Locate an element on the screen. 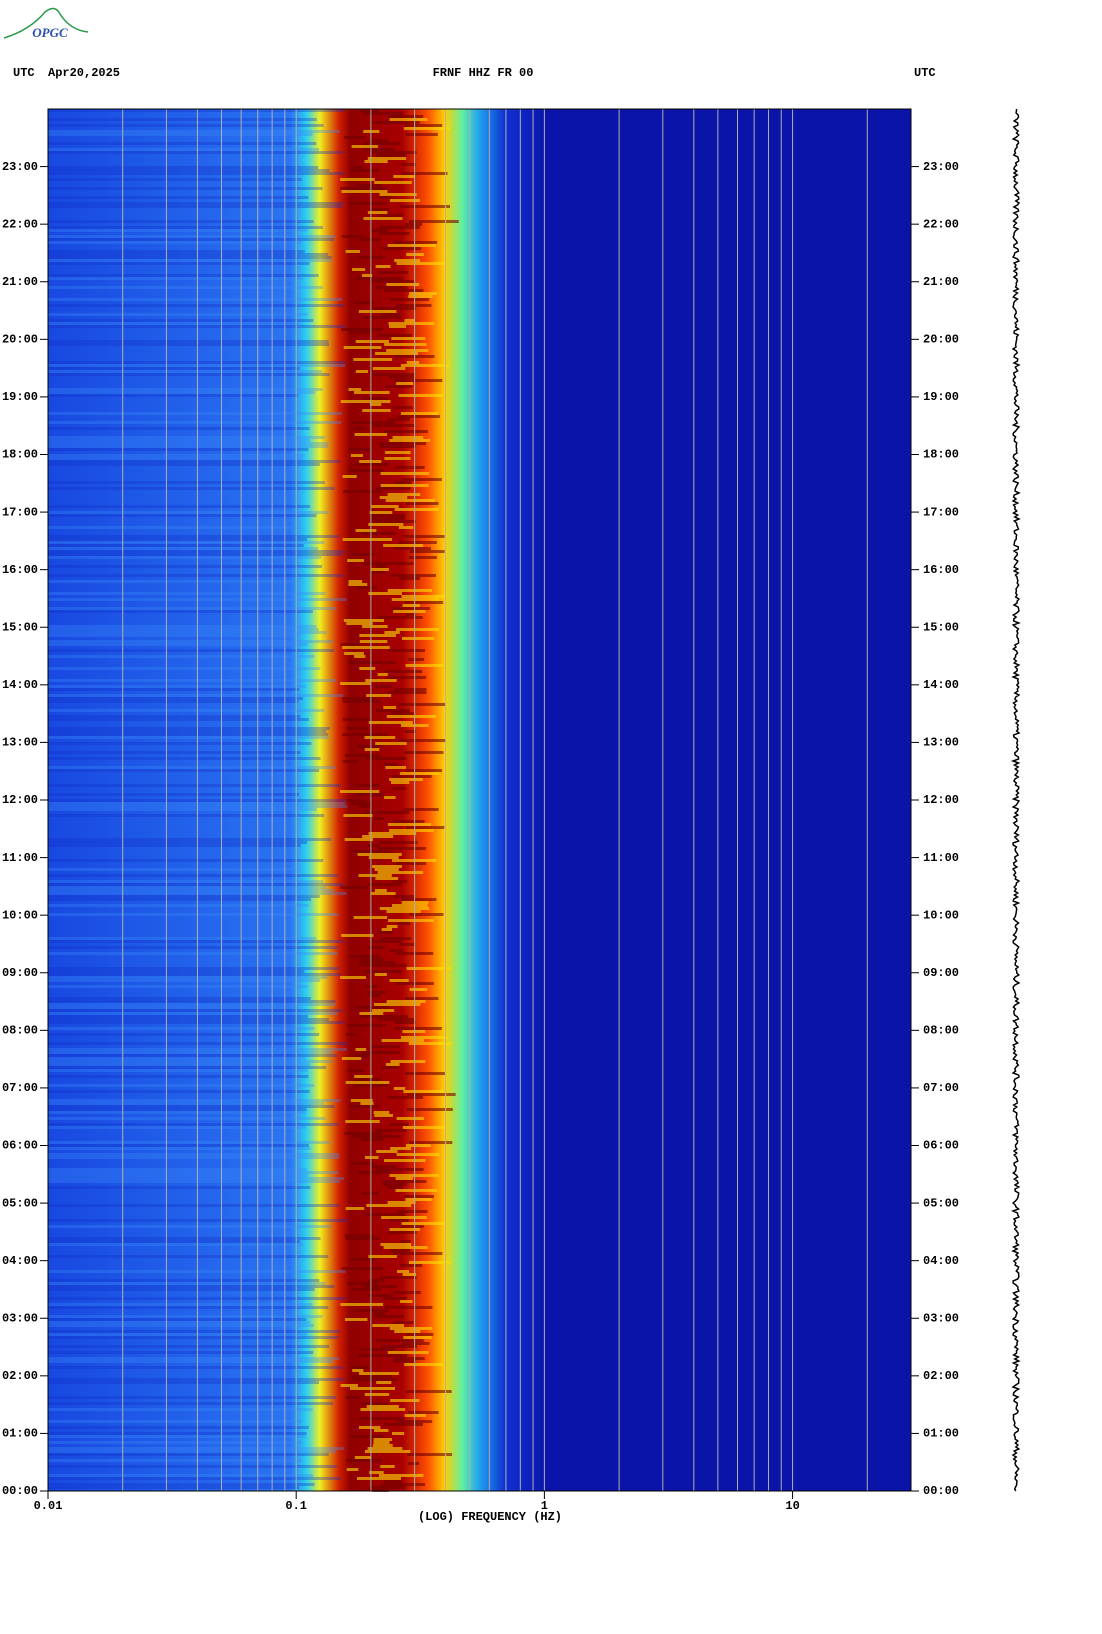  x-tick-label: 0.01 is located at coordinates (48, 1506).